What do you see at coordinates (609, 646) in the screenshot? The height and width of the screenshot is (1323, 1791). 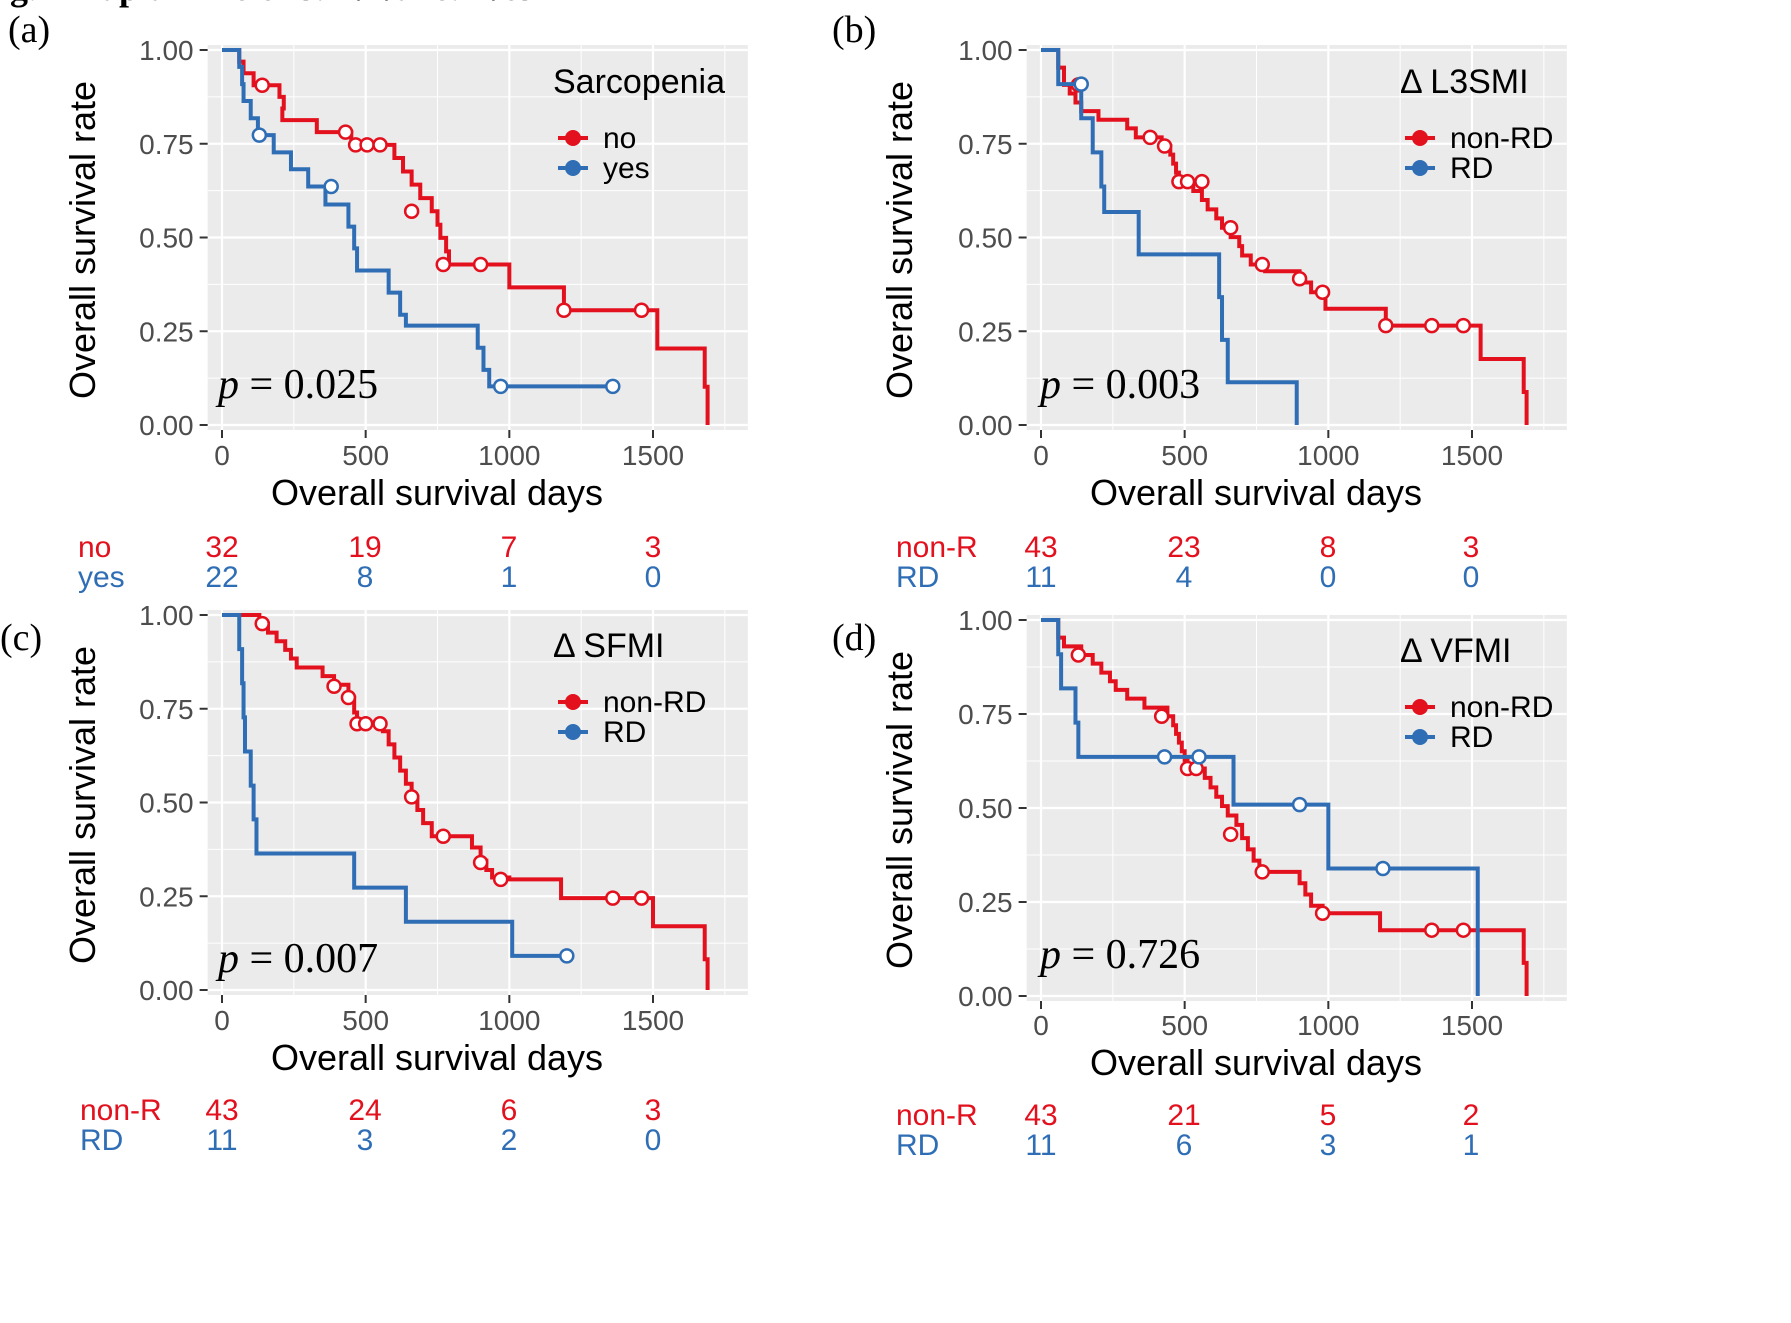 I see `legend-title: Δ SFMI` at bounding box center [609, 646].